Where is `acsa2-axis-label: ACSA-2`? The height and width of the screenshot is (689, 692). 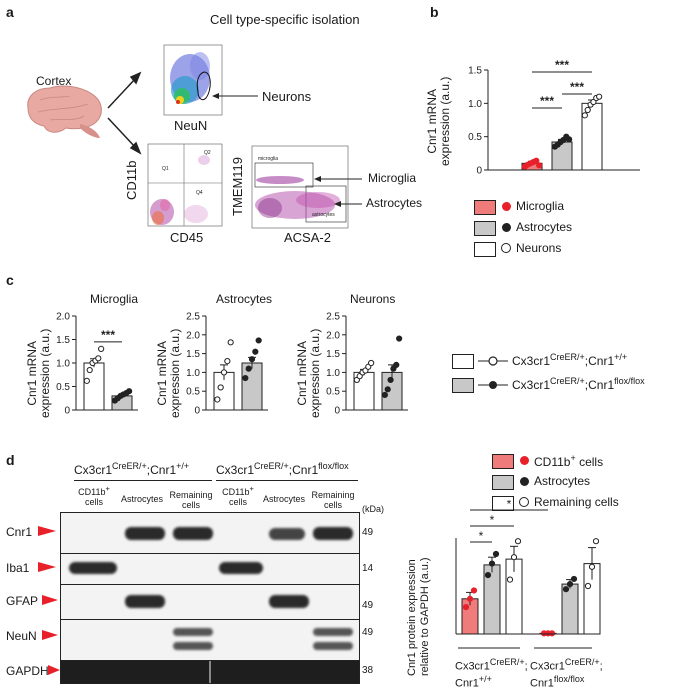 acsa2-axis-label: ACSA-2 is located at coordinates (307, 237).